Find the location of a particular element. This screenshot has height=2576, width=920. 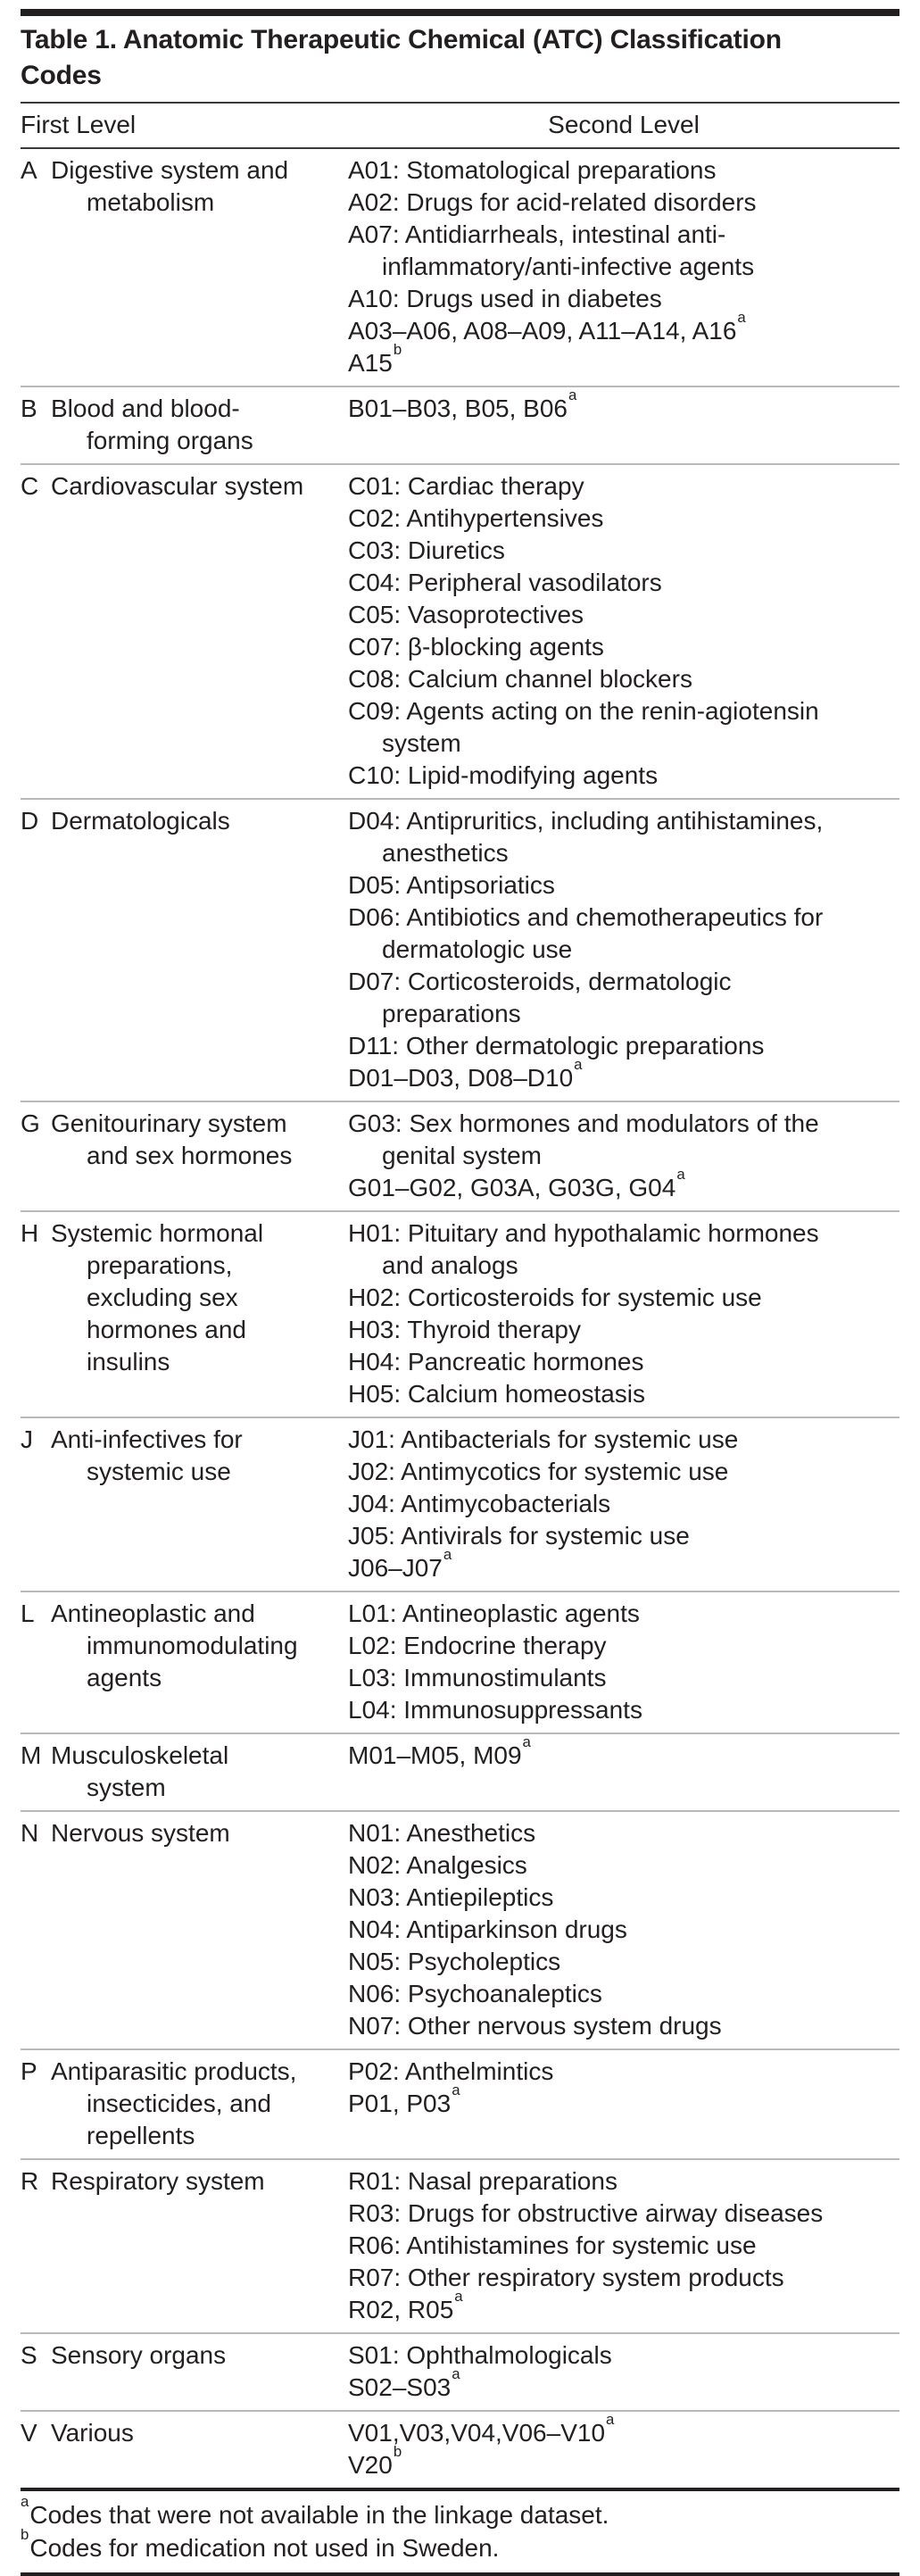

second-level-item: C05: Vasoprotectives is located at coordinates (466, 614).